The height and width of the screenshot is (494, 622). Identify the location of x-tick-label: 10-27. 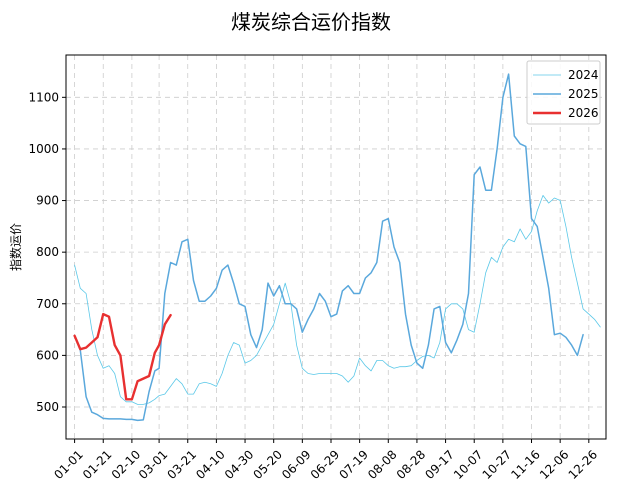
(497, 464).